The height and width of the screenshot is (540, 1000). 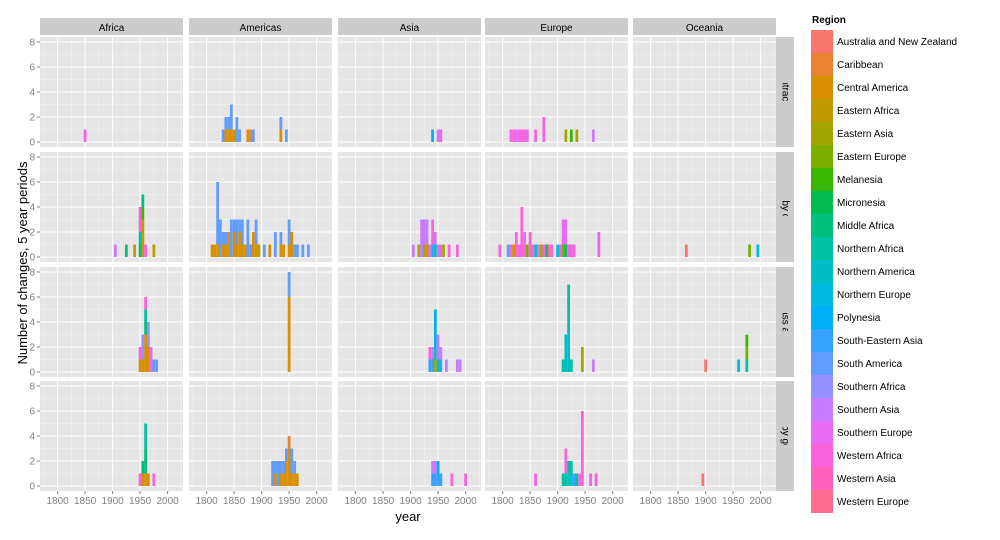 I want to click on x-axis-title: year, so click(x=408, y=516).